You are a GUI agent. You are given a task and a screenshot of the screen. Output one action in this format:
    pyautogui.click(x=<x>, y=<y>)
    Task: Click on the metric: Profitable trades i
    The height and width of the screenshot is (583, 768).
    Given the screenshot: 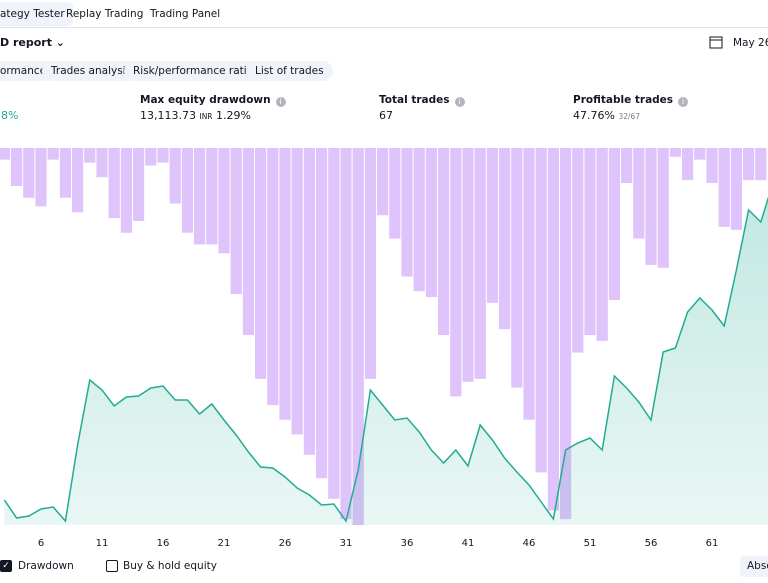 What is the action you would take?
    pyautogui.click(x=631, y=100)
    